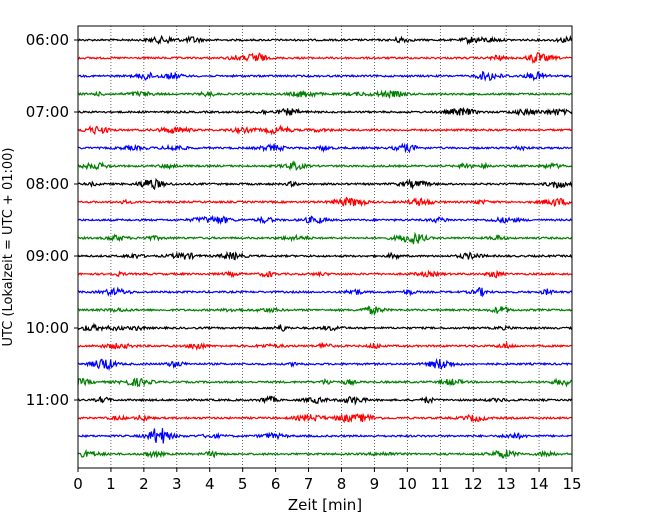 This screenshot has height=520, width=650. I want to click on x-tick-label: 12, so click(473, 484).